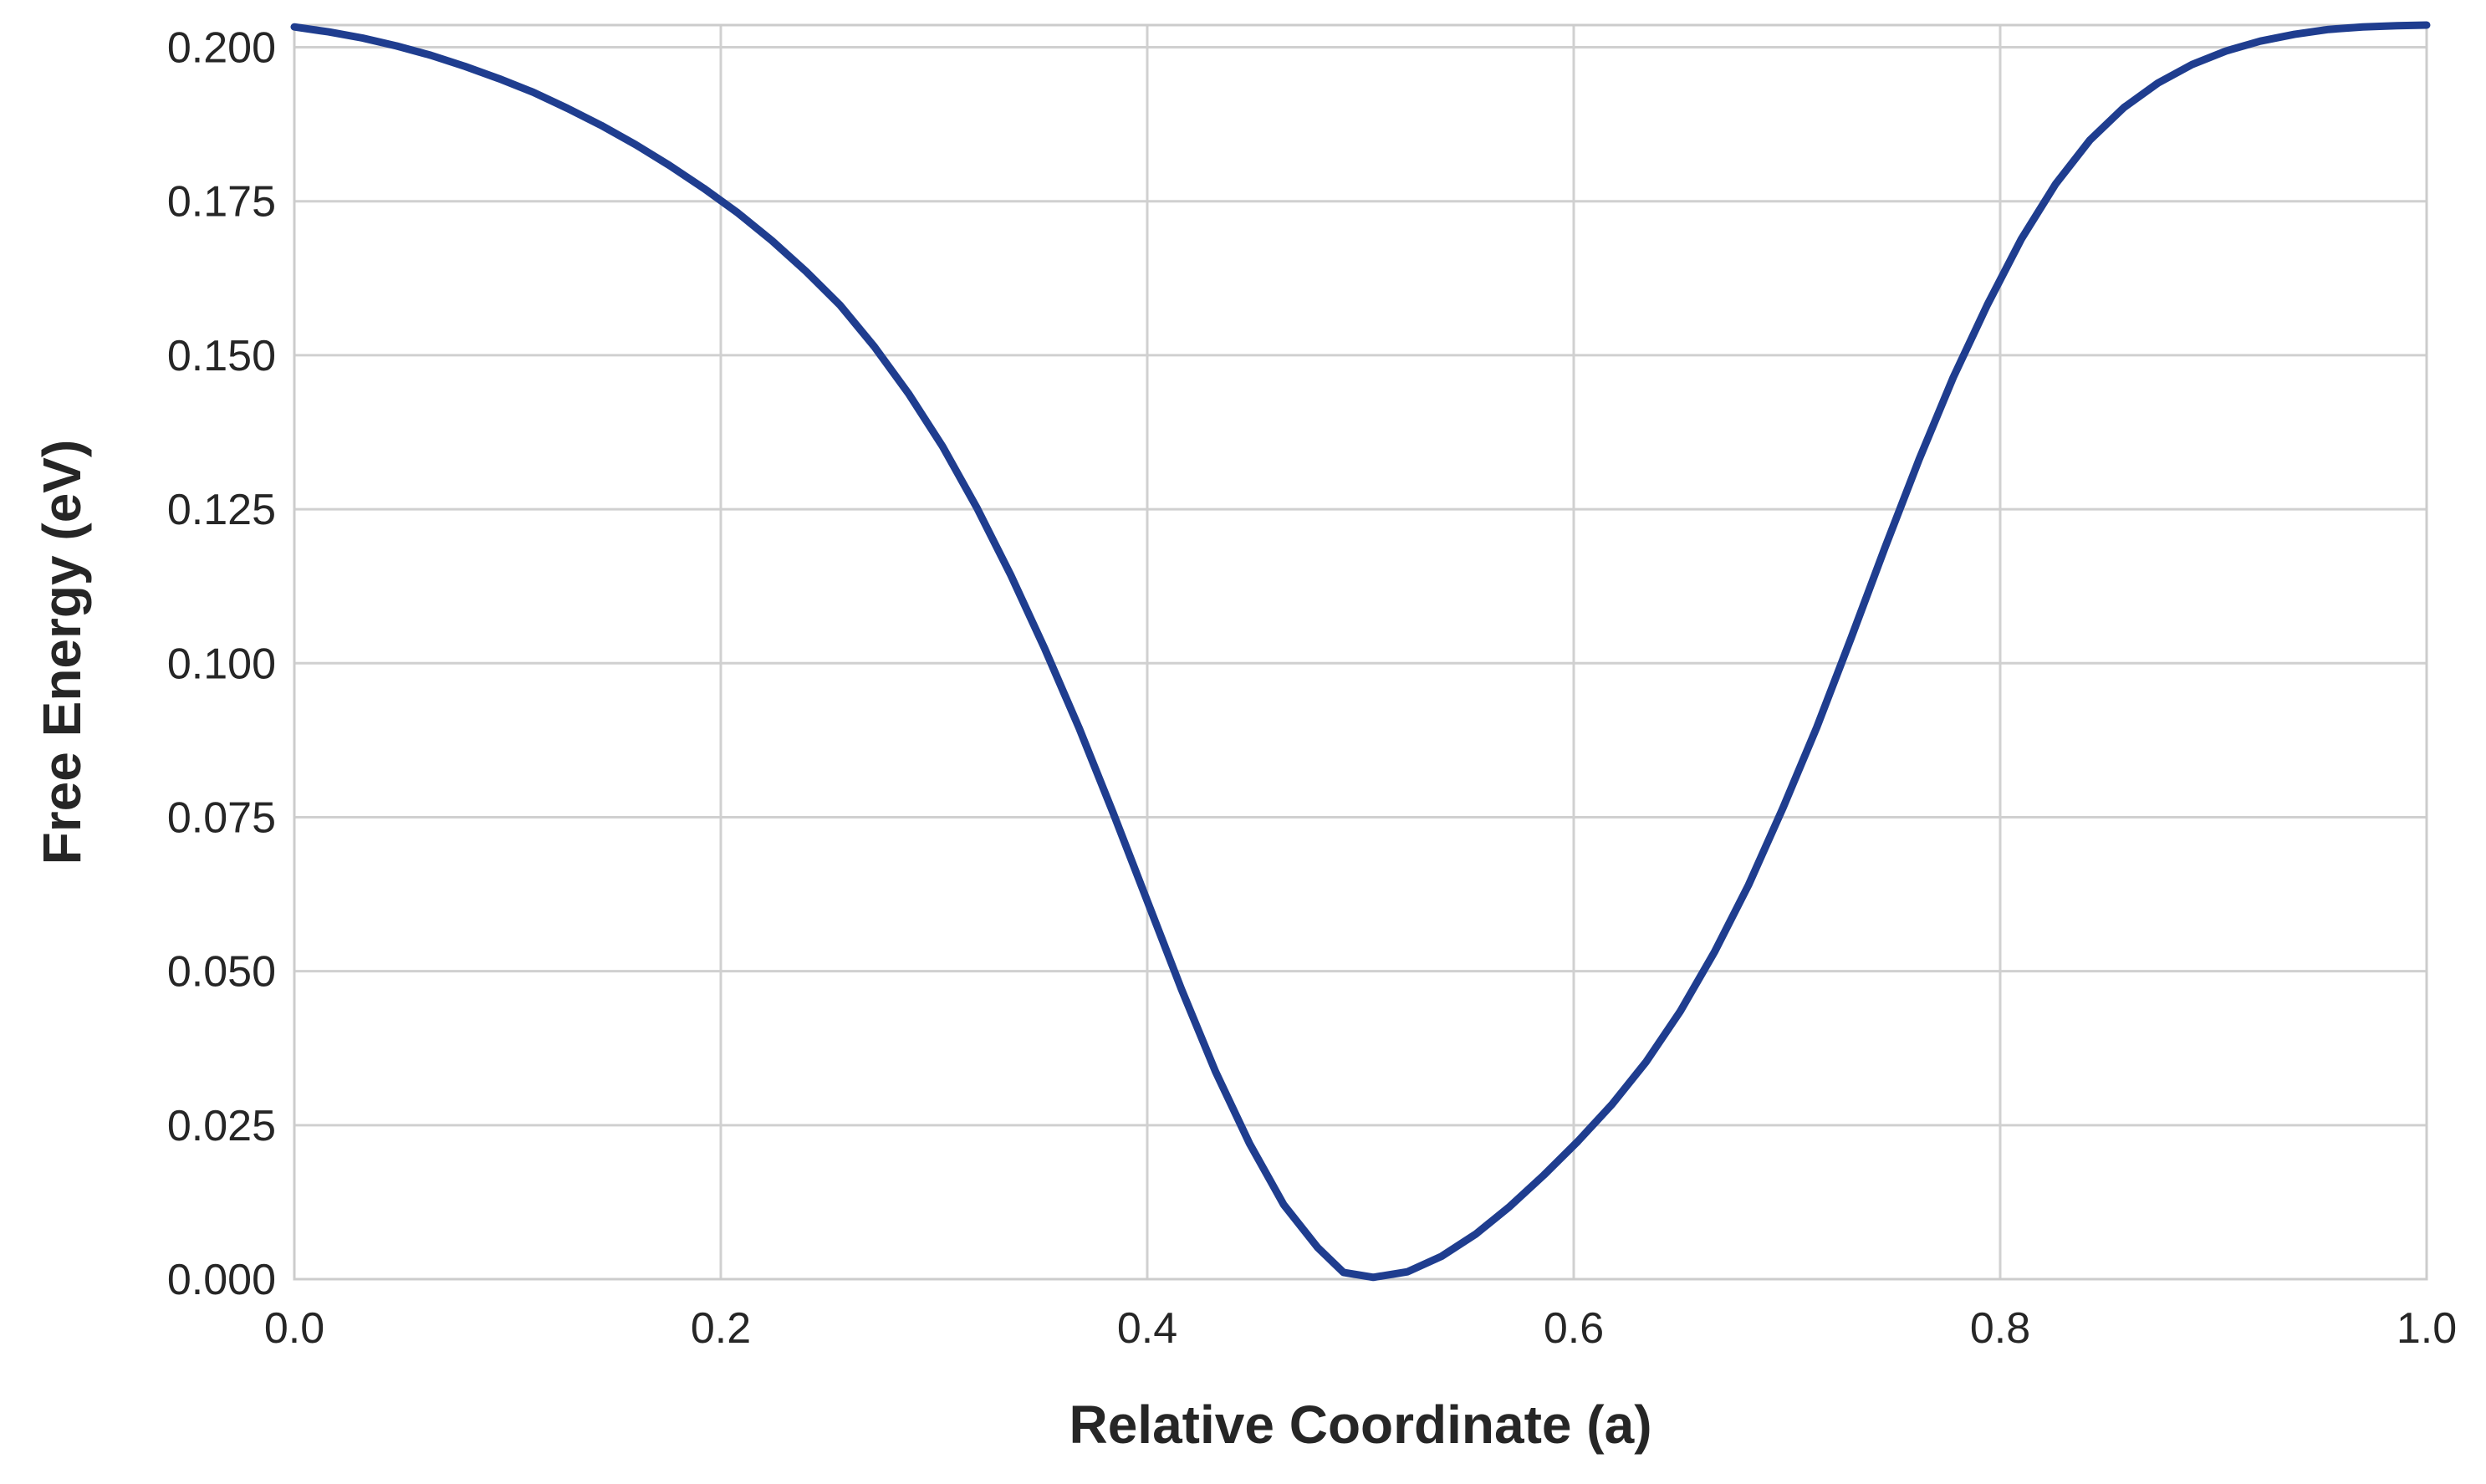  What do you see at coordinates (1574, 1328) in the screenshot?
I see `x-tick-label: 0.6` at bounding box center [1574, 1328].